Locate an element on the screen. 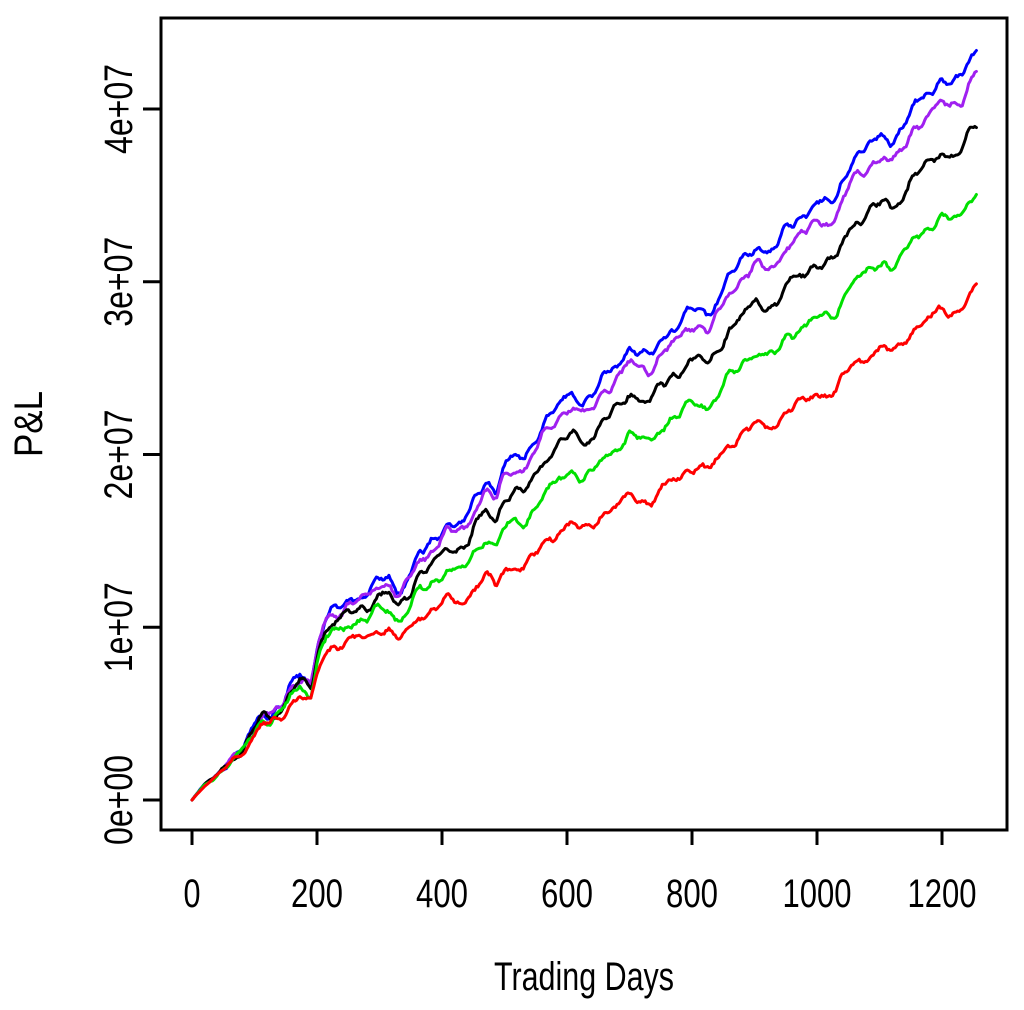  x-tick-label: 400 is located at coordinates (442, 894).